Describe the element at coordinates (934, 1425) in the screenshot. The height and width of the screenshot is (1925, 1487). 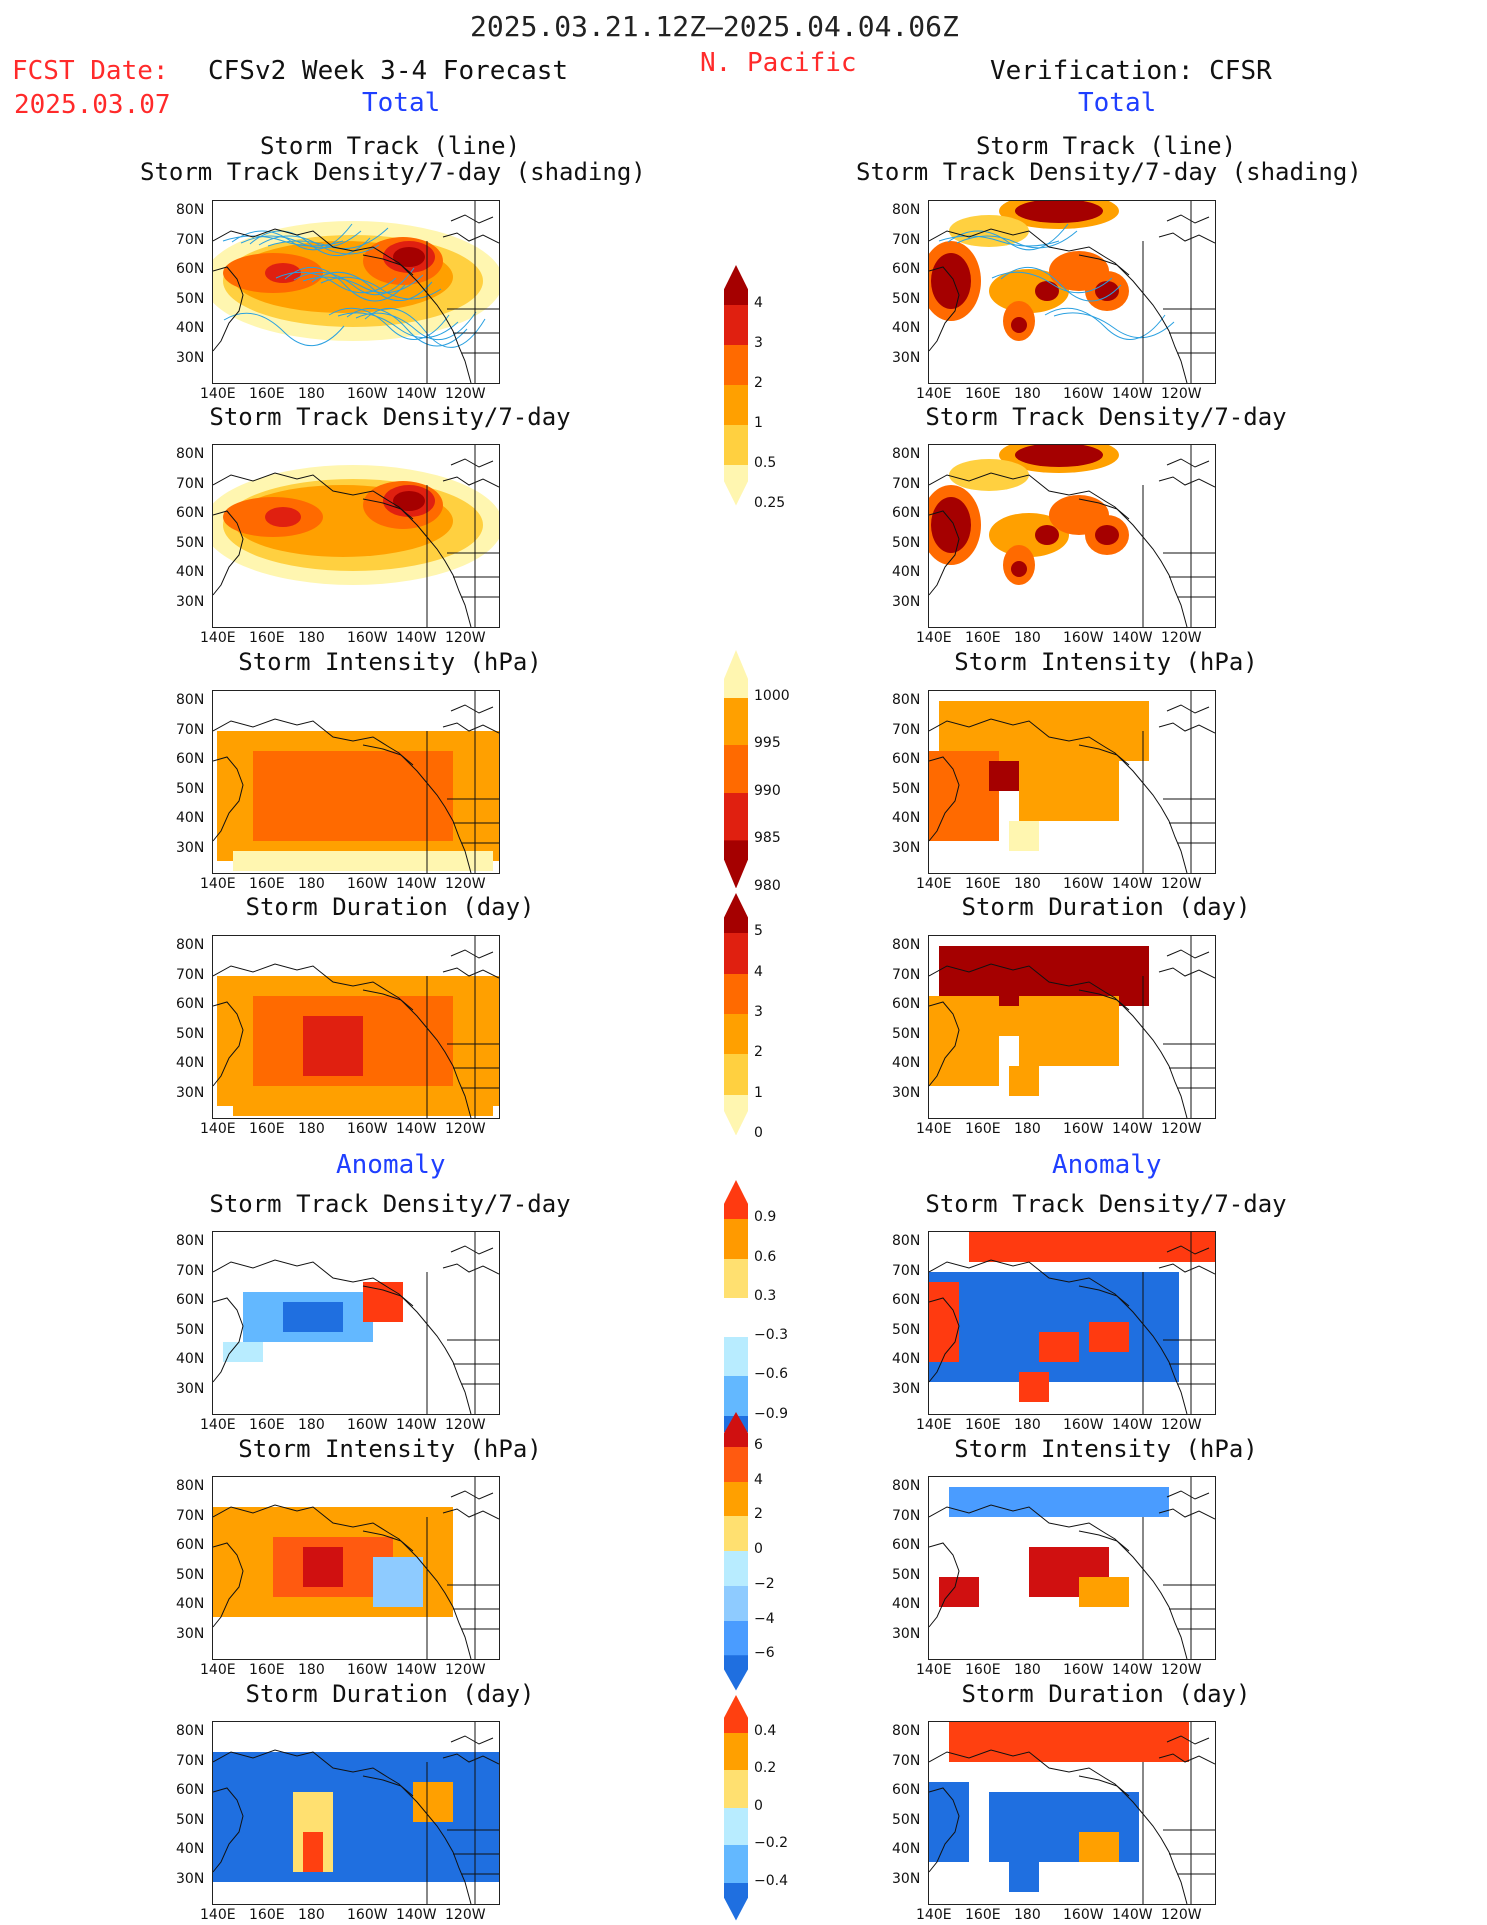
I see `lon-tick-label: 140E` at that location.